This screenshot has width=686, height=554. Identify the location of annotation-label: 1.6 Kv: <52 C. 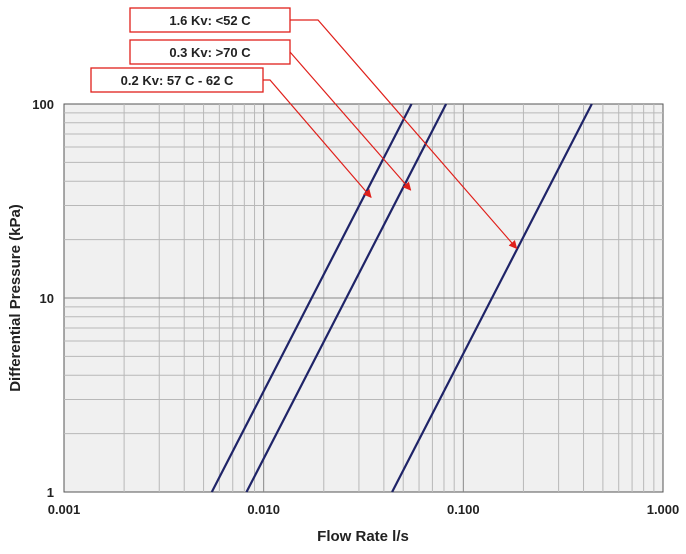
(210, 20).